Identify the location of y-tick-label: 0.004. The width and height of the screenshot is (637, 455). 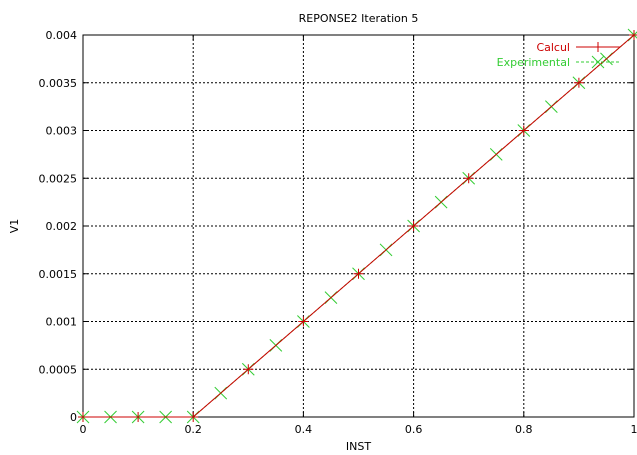
(62, 35).